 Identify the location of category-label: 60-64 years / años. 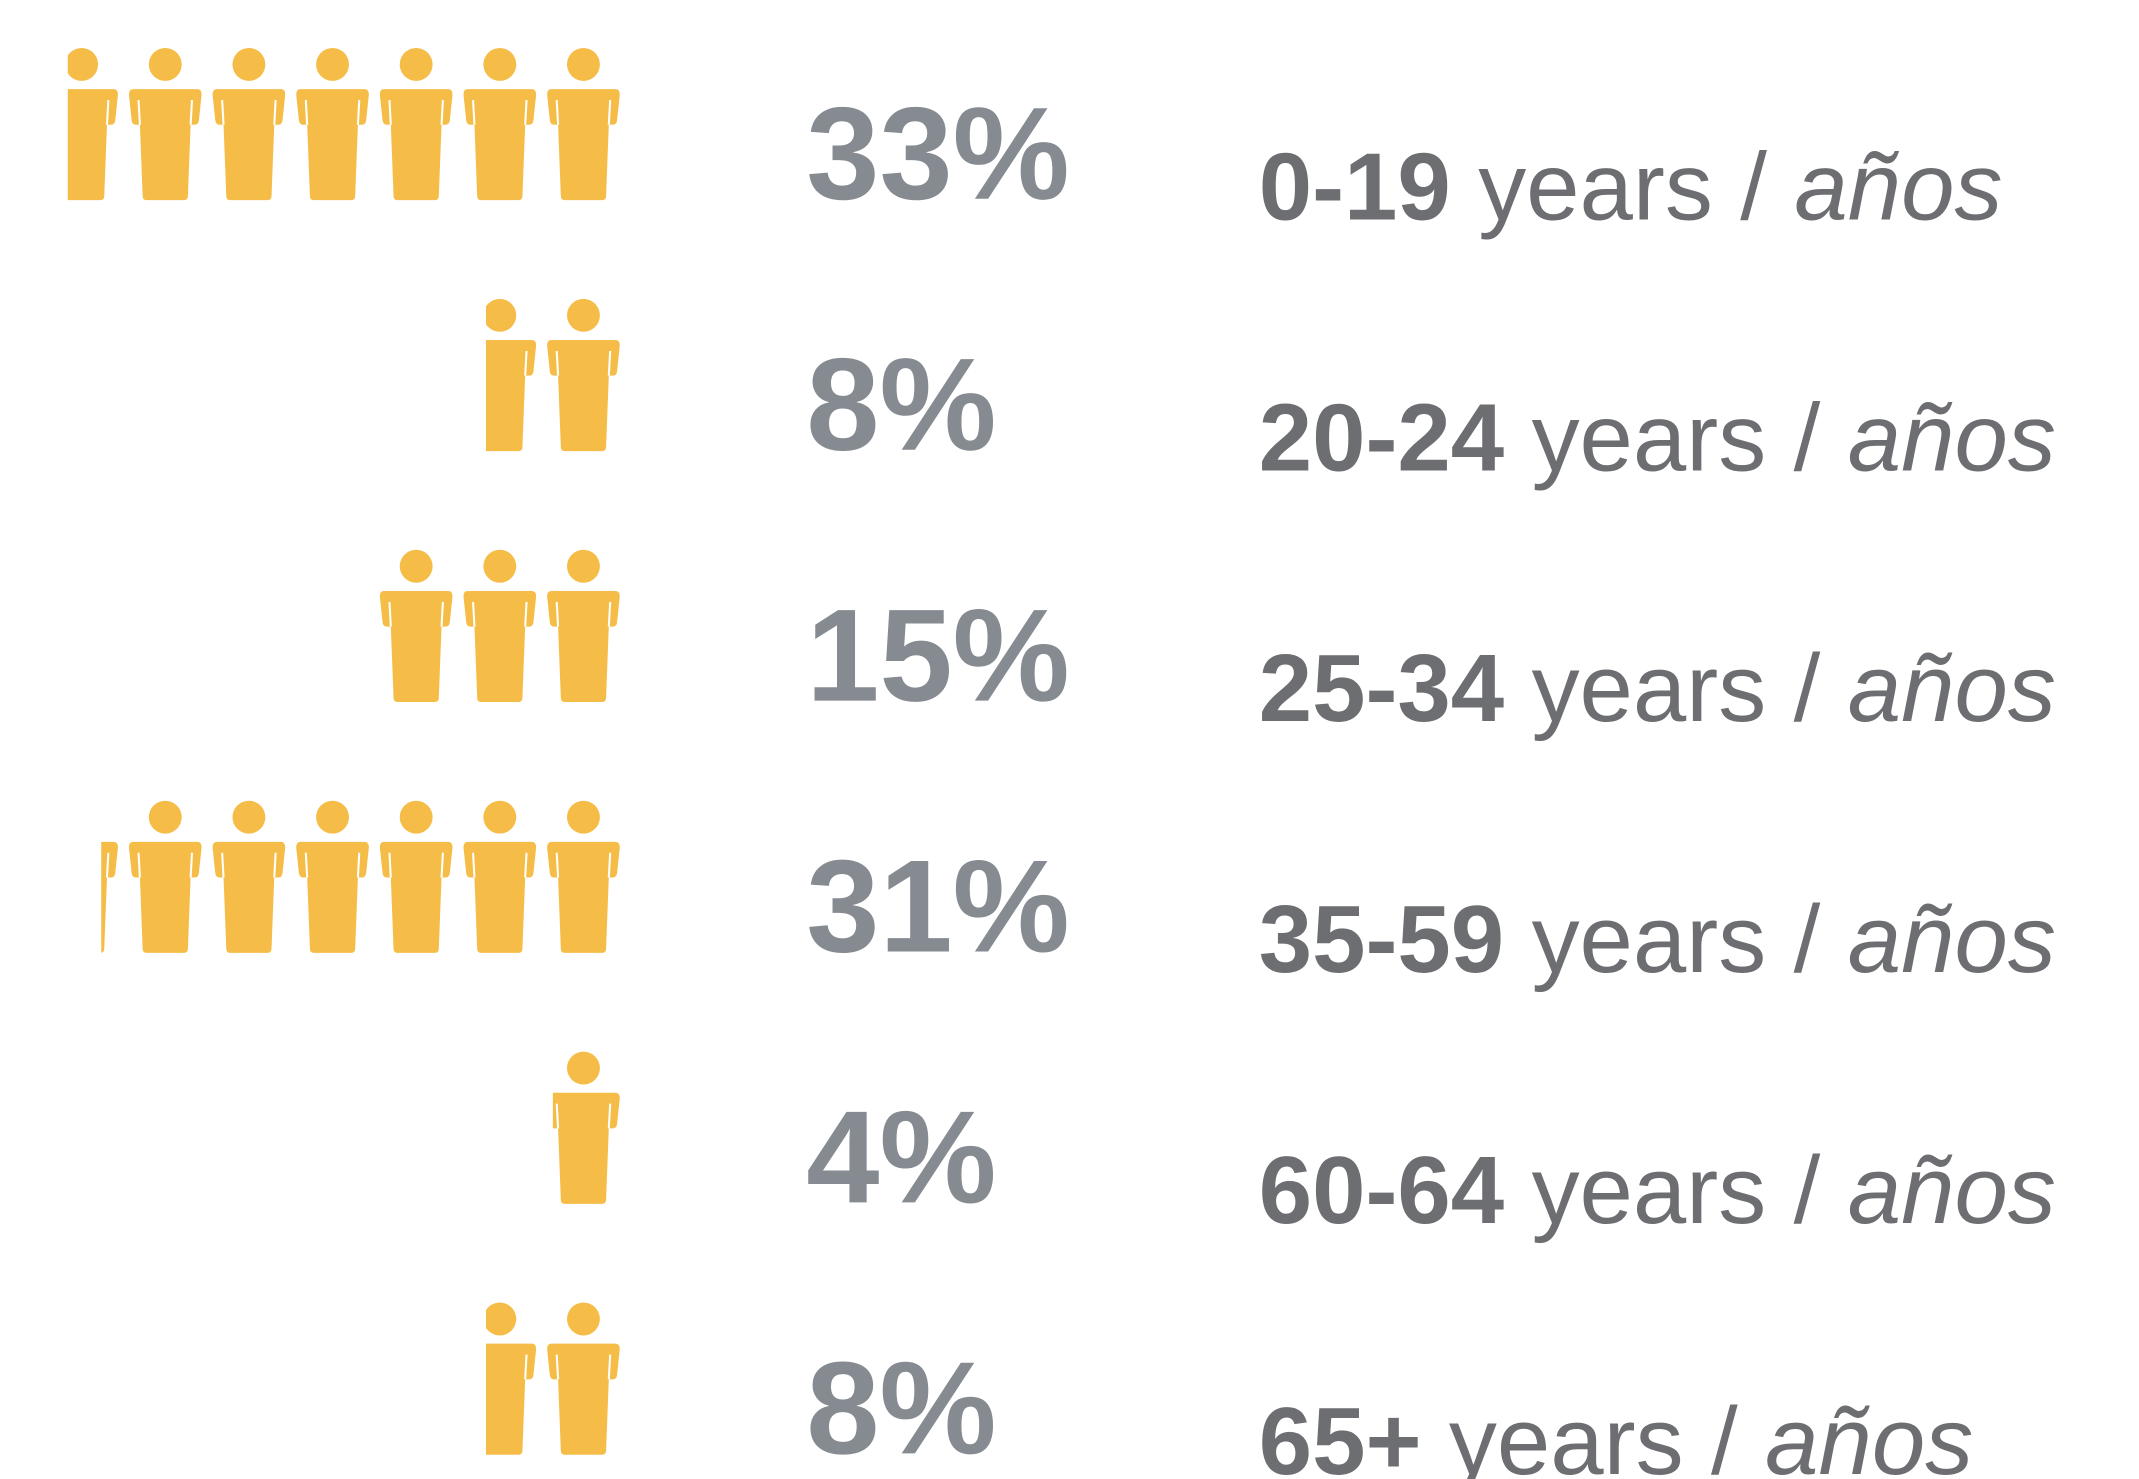
(1657, 1190).